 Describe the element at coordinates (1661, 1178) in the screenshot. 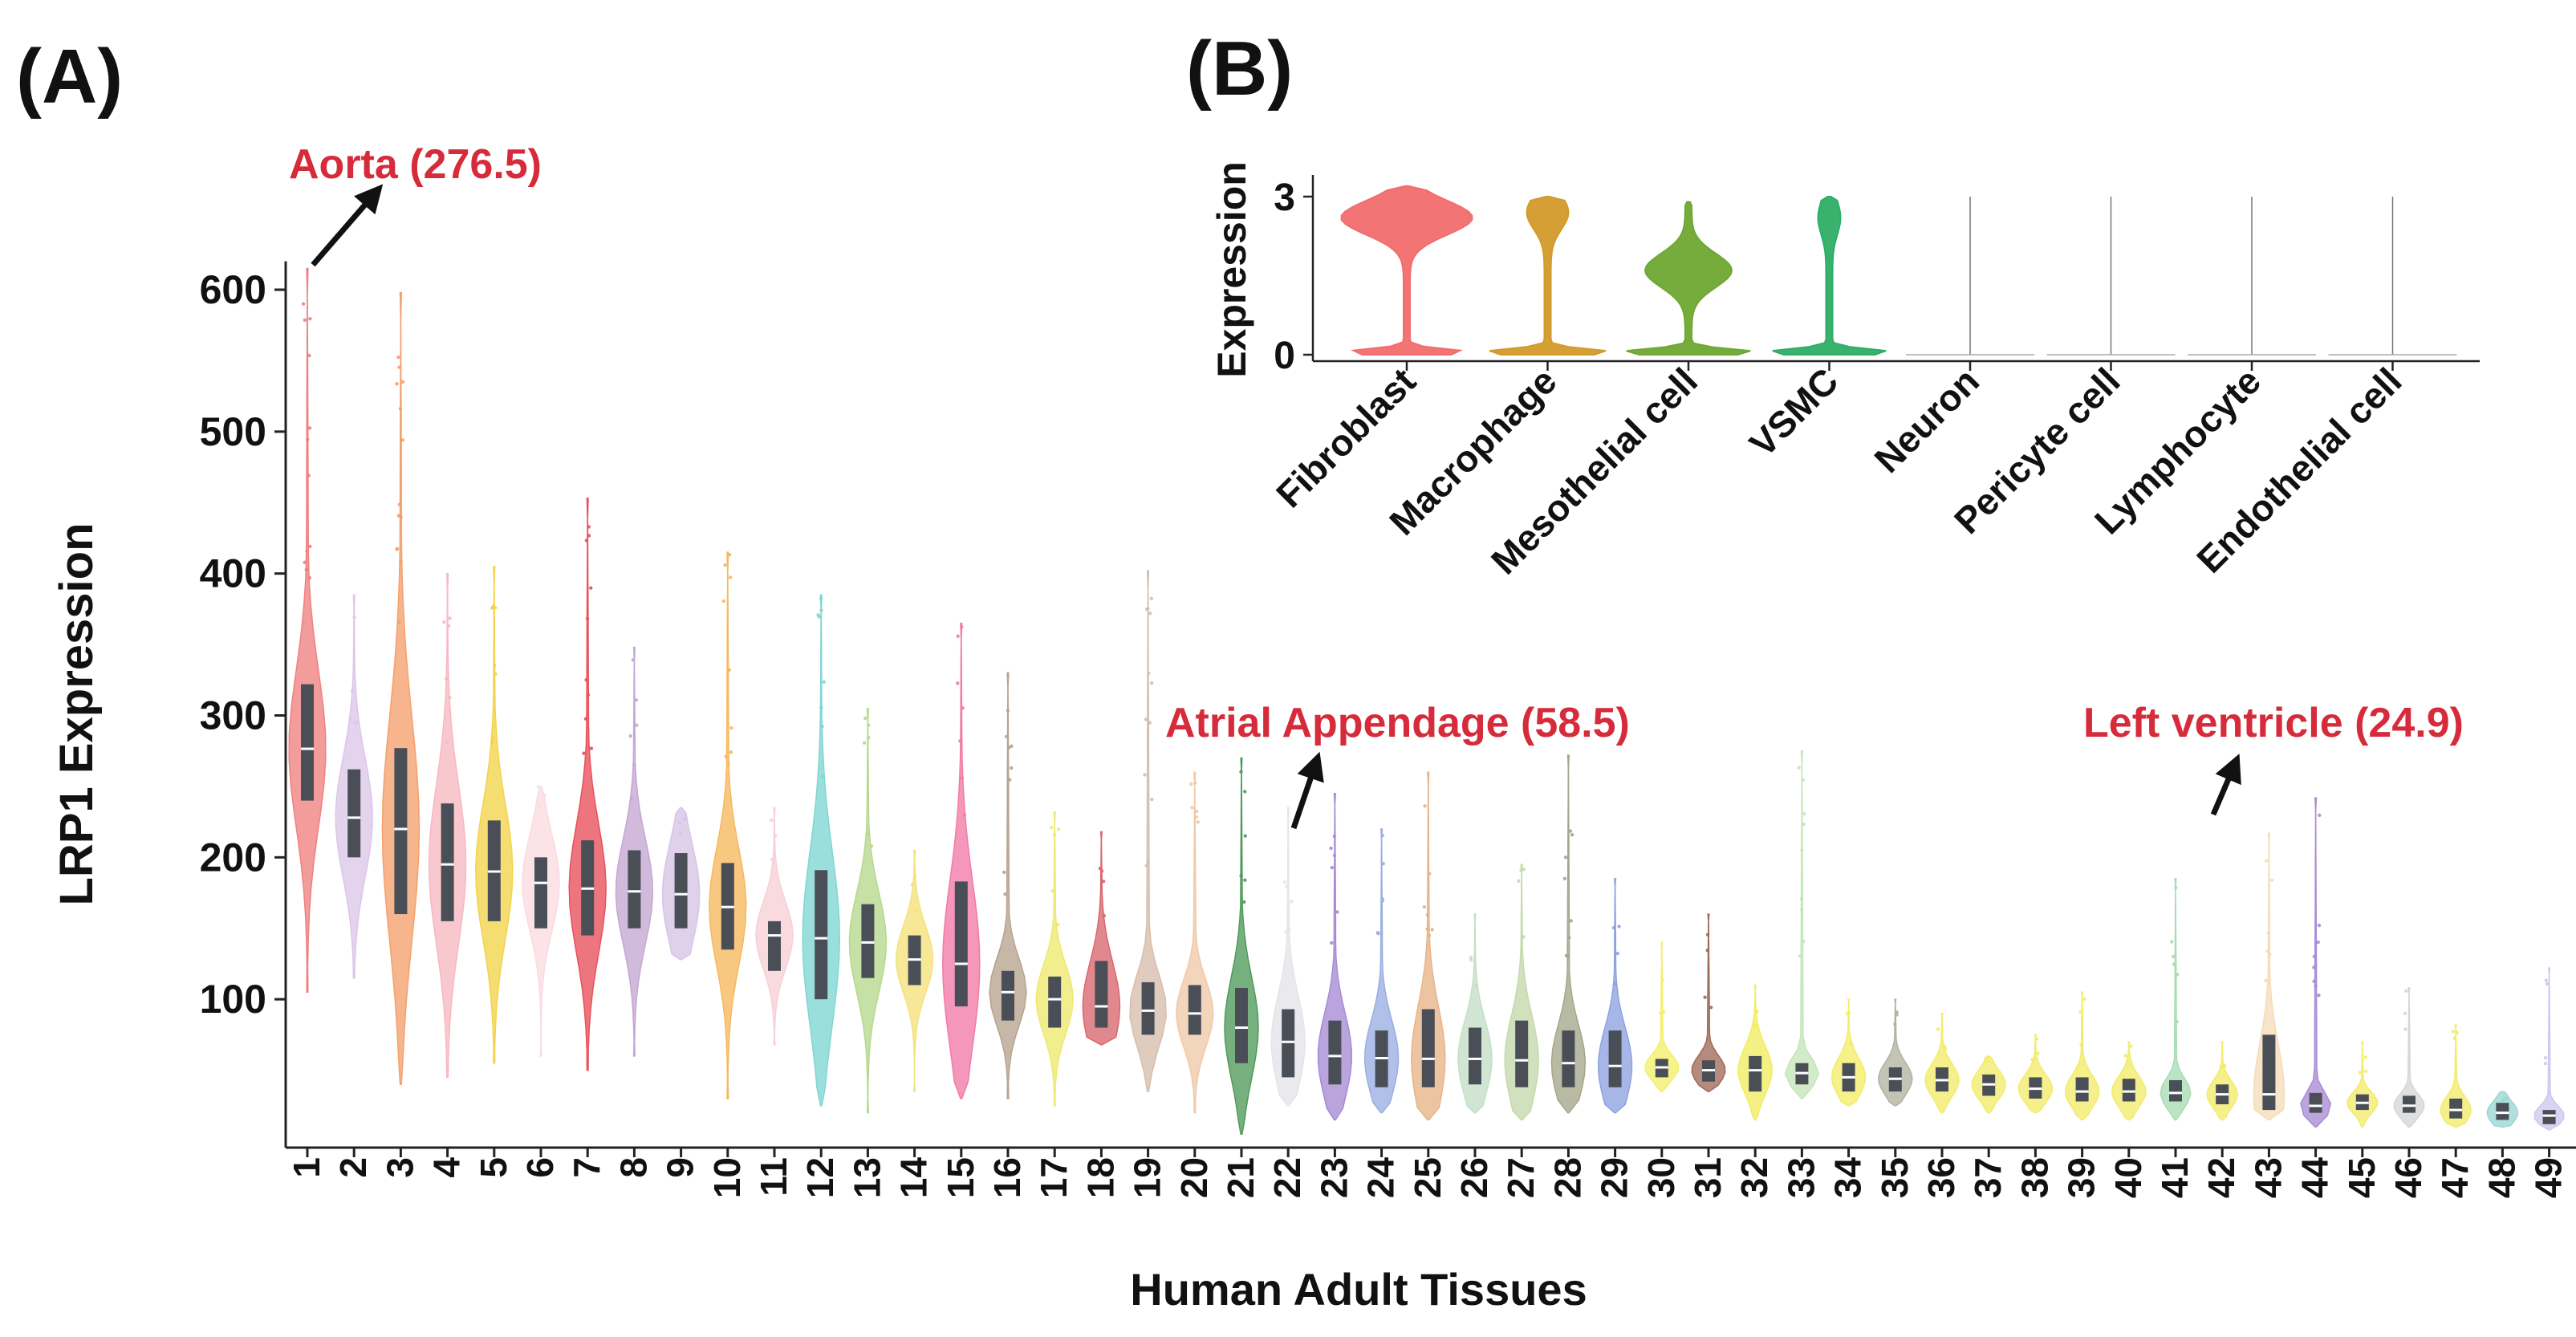

I see `x-tick-label: 30` at that location.